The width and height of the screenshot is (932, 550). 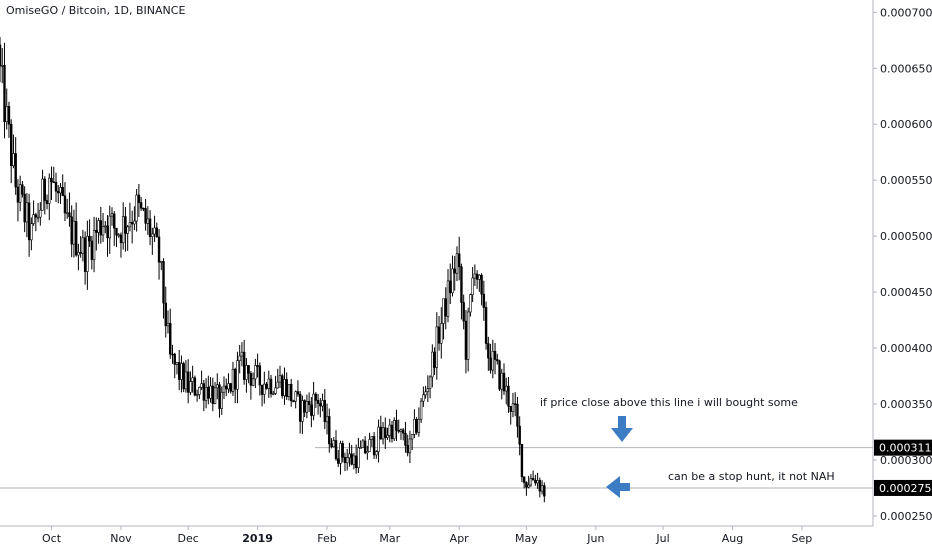 I want to click on price-tag-bg, so click(x=903, y=447).